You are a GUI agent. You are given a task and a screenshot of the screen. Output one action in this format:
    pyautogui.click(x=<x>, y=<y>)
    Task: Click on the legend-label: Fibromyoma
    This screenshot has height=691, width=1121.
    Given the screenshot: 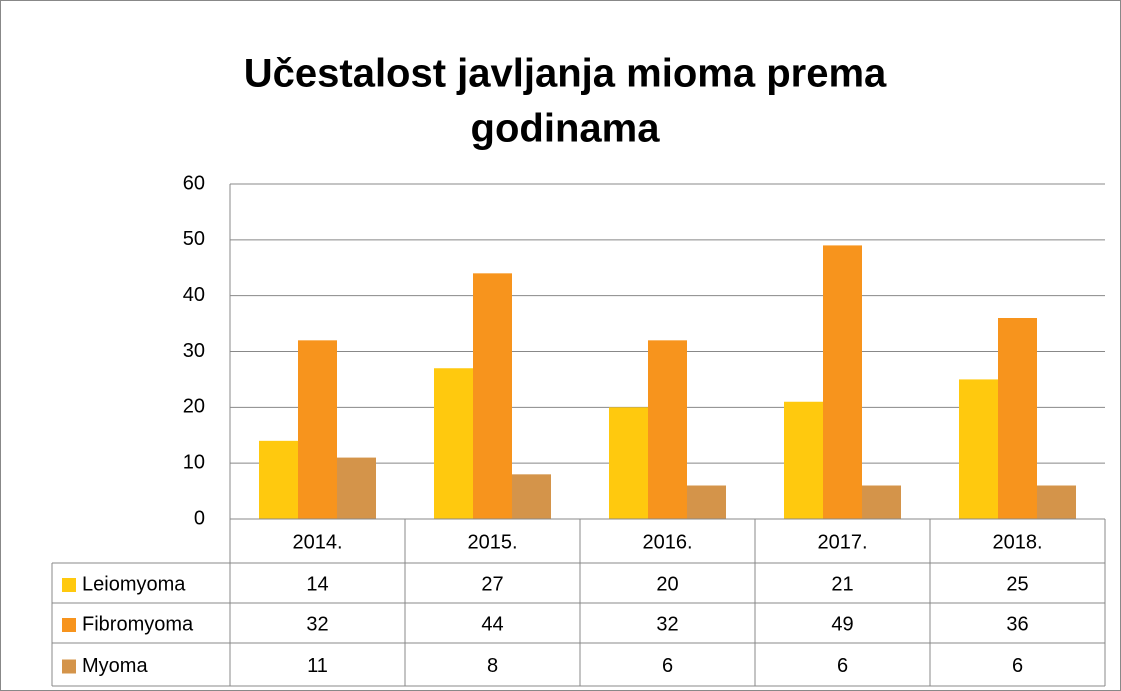 What is the action you would take?
    pyautogui.click(x=138, y=624)
    